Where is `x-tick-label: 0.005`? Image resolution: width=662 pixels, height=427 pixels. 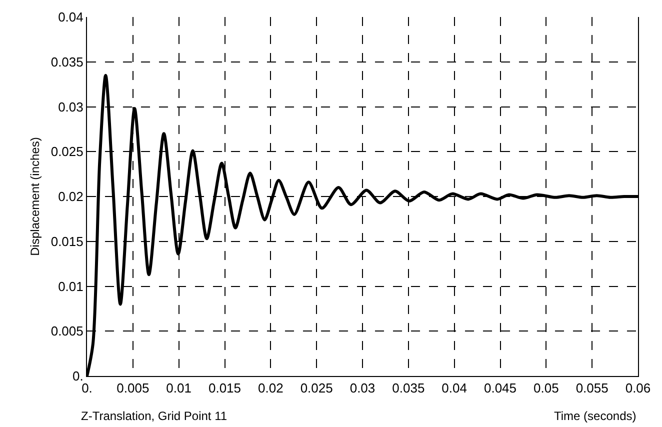 x-tick-label: 0.005 is located at coordinates (133, 388).